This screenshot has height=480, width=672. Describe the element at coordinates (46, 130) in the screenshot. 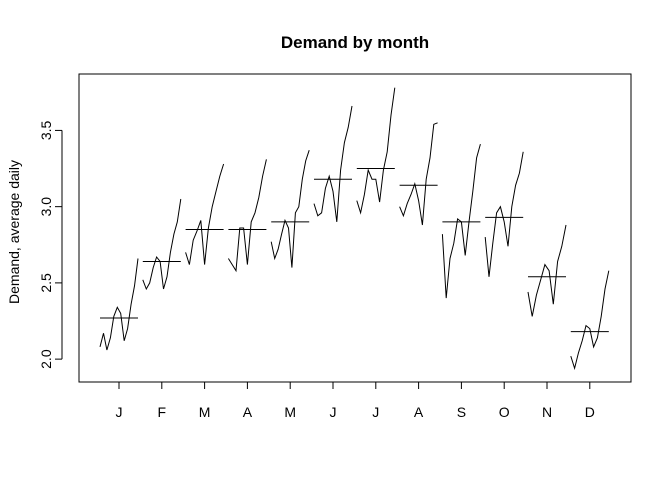

I see `y-tick-label: 3.5` at that location.